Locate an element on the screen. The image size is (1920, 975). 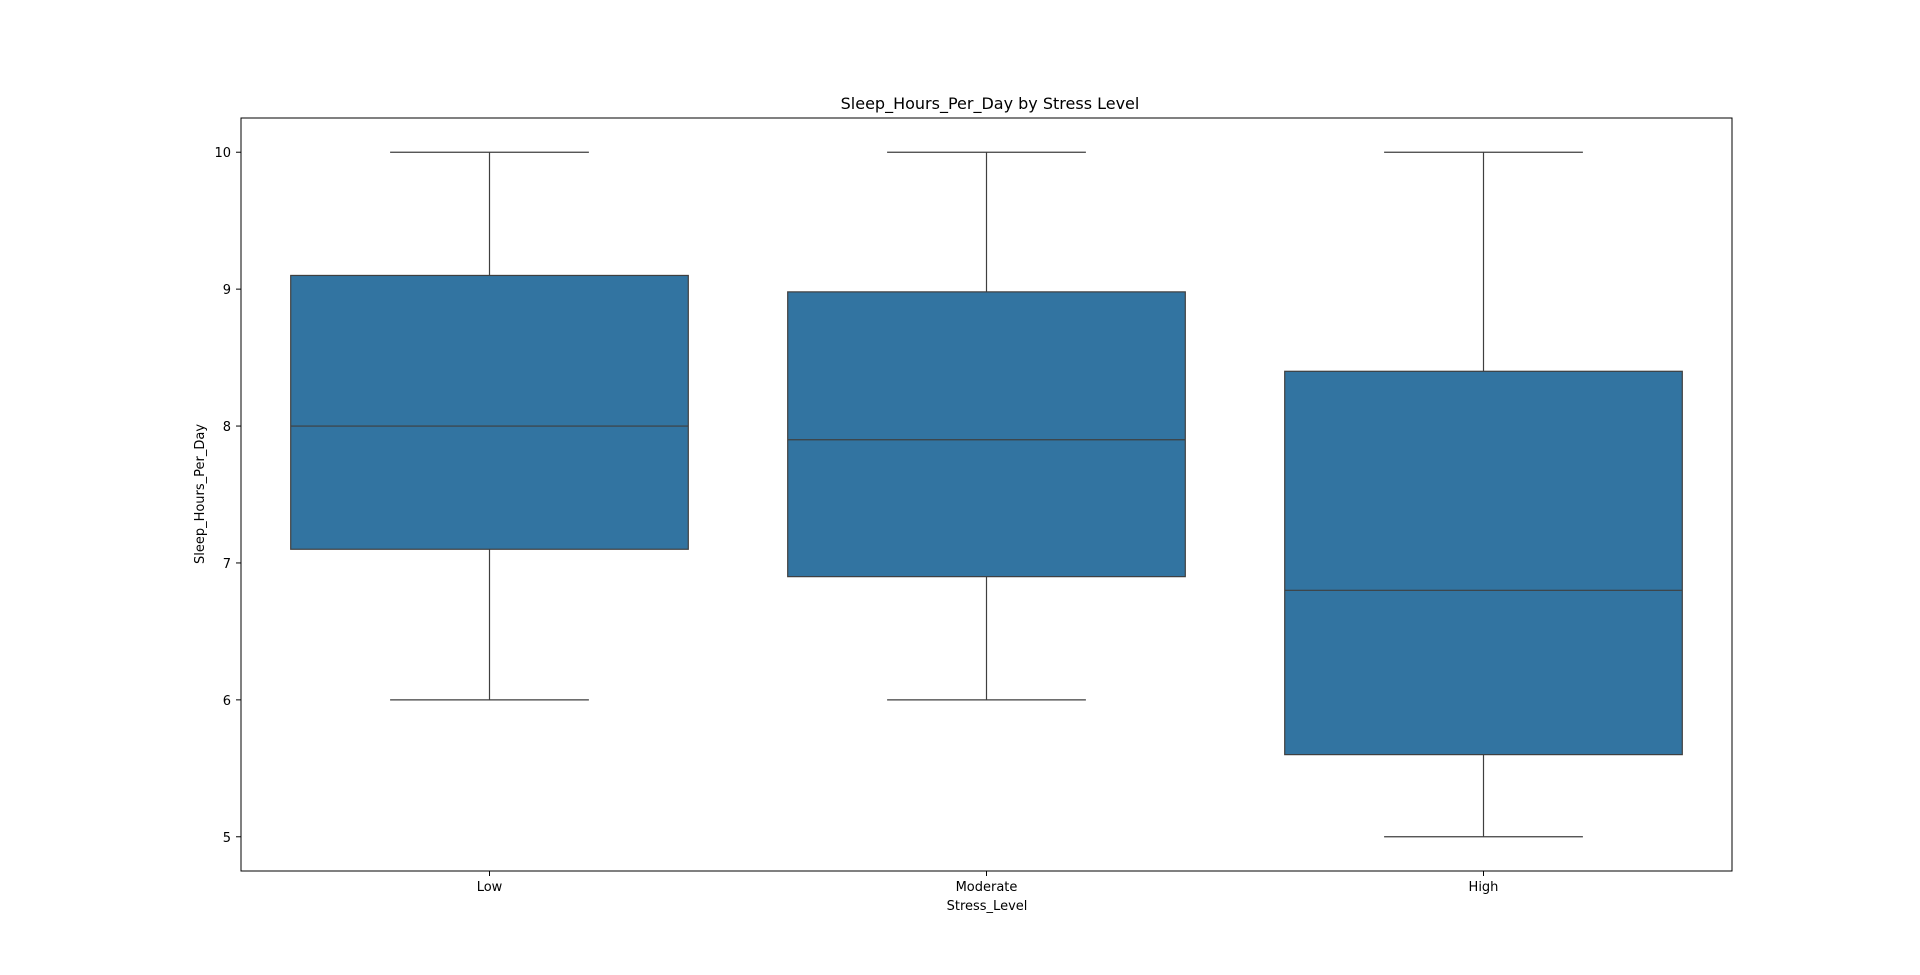
x-axis: Low Moderate High is located at coordinates (988, 883).